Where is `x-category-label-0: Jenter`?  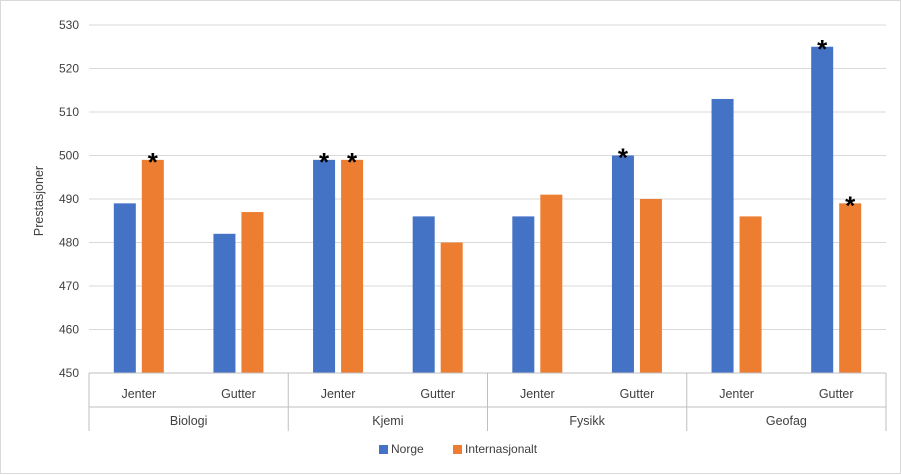
x-category-label-0: Jenter is located at coordinates (138, 394).